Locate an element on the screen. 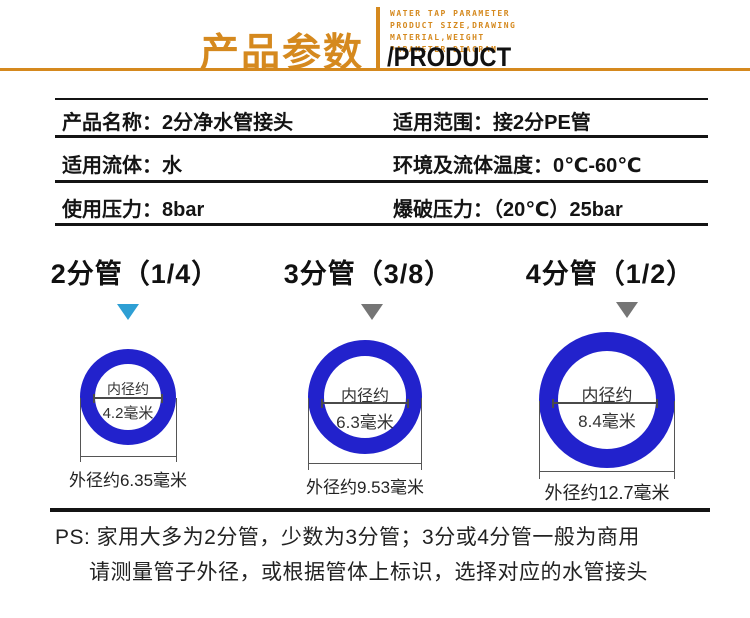 This screenshot has width=750, height=618. header-rule is located at coordinates (375, 69).